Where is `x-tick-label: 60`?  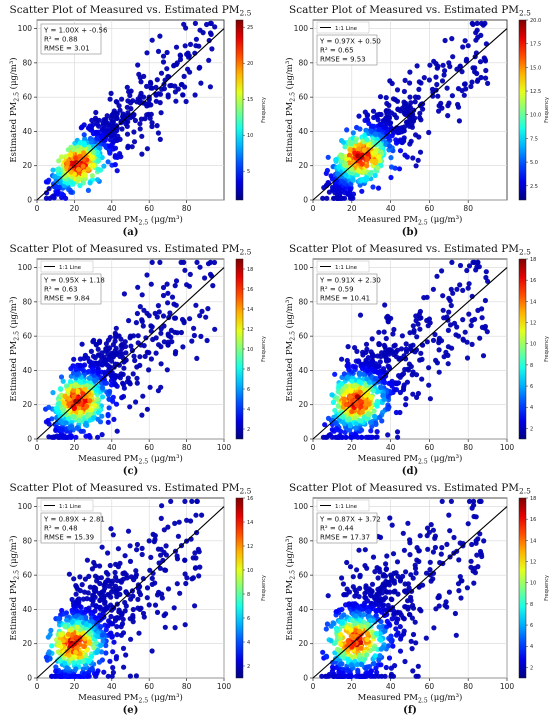 x-tick-label: 60 is located at coordinates (149, 686).